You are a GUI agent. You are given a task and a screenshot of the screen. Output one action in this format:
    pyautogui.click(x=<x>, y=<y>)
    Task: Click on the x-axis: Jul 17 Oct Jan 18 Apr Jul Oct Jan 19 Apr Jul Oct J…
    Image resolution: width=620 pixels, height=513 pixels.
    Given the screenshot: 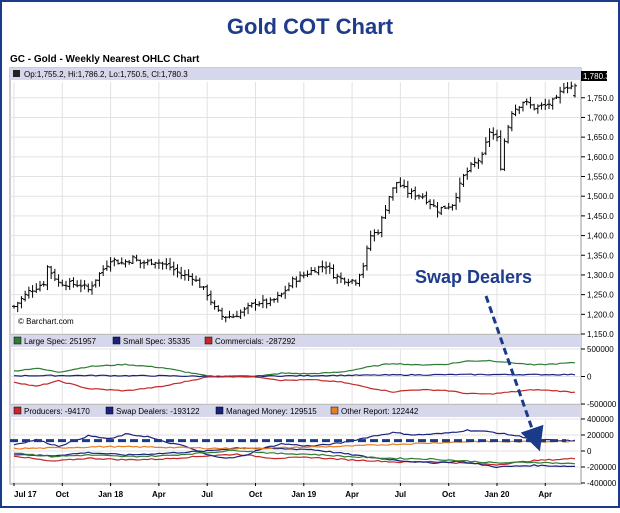 What is the action you would take?
    pyautogui.click(x=282, y=491)
    